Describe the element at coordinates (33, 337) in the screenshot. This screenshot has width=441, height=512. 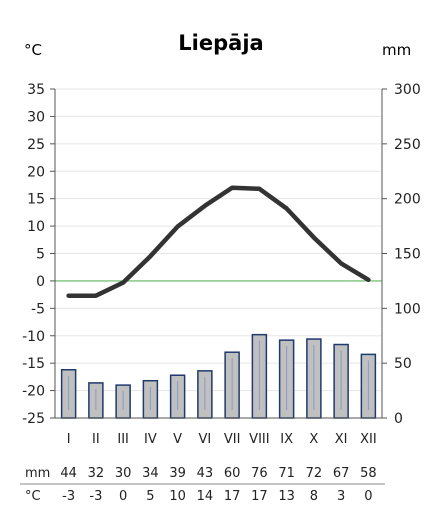
I see `left-tick-label: -10` at that location.